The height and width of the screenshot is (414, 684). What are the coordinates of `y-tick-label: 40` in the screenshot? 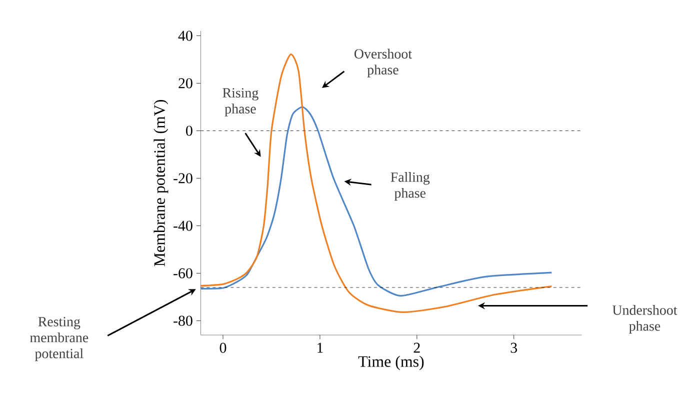 It's located at (185, 35).